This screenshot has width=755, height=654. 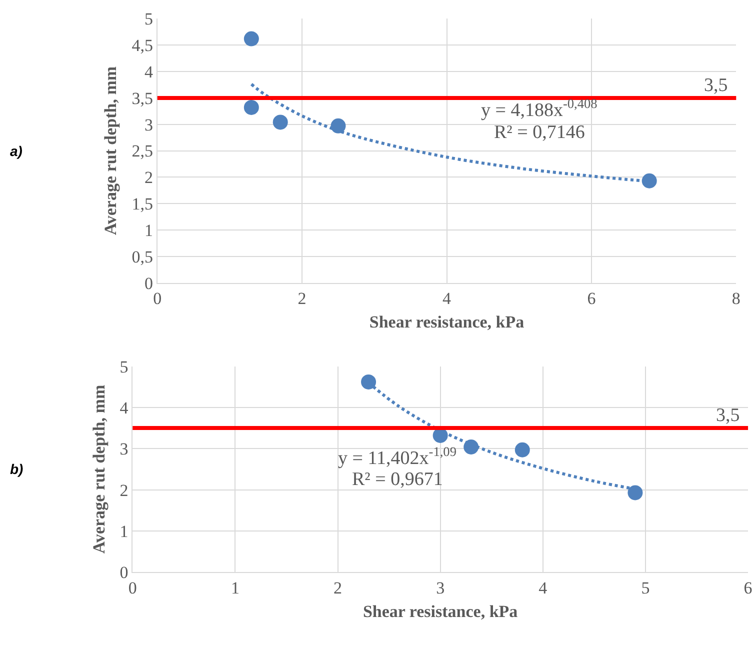 I want to click on x-tick-label: 8, so click(x=736, y=298).